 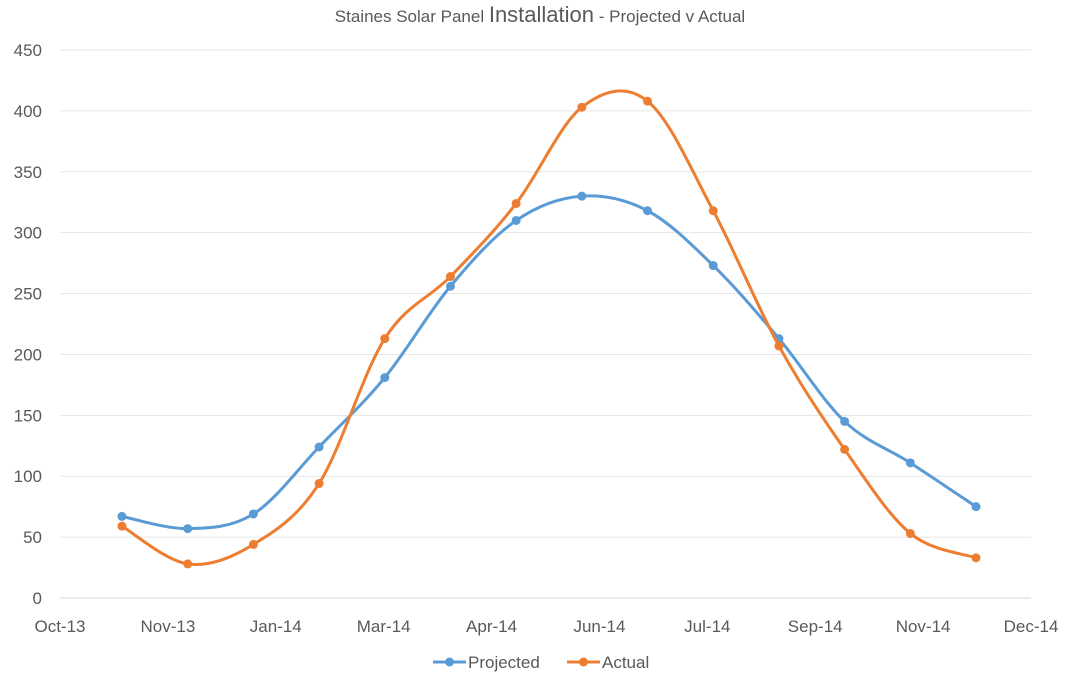 What do you see at coordinates (28, 294) in the screenshot?
I see `y-tick-label: 250` at bounding box center [28, 294].